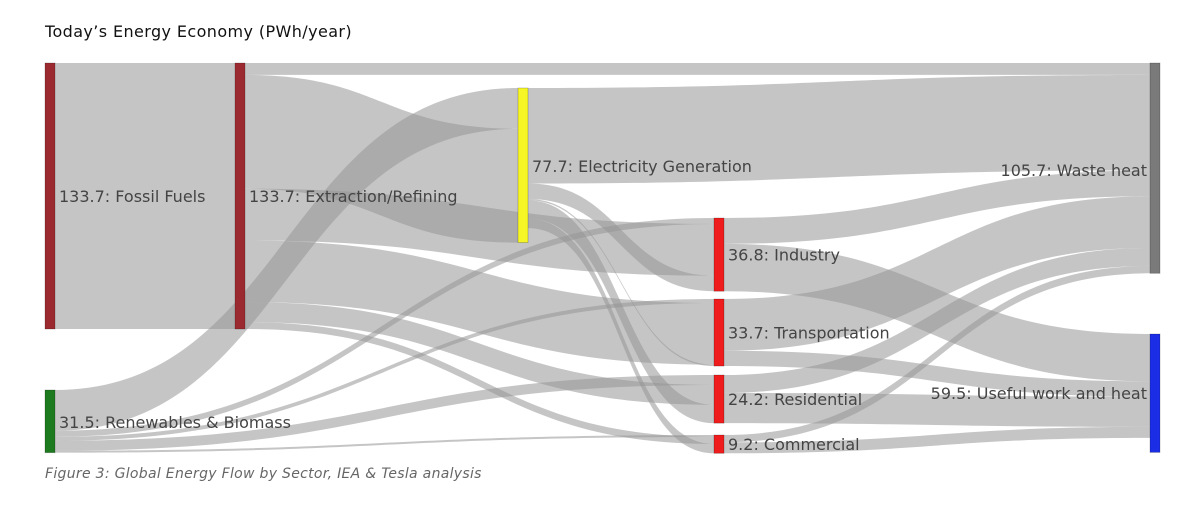 The height and width of the screenshot is (523, 1200). Describe the element at coordinates (199, 31) in the screenshot. I see `chart-title: Today’s Energy Economy (PWh/year)` at that location.